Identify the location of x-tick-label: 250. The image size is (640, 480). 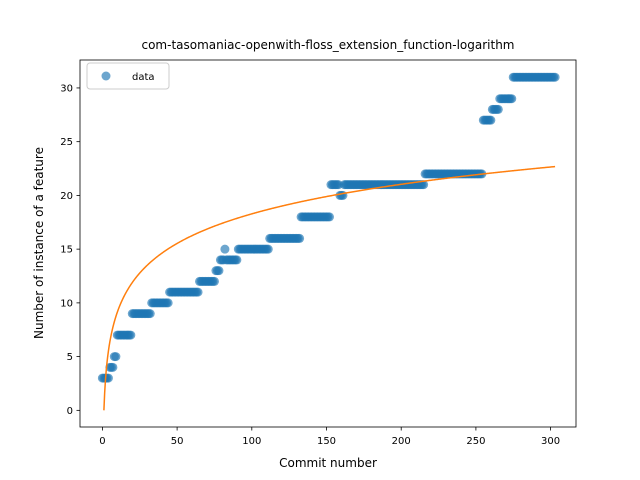
(475, 441).